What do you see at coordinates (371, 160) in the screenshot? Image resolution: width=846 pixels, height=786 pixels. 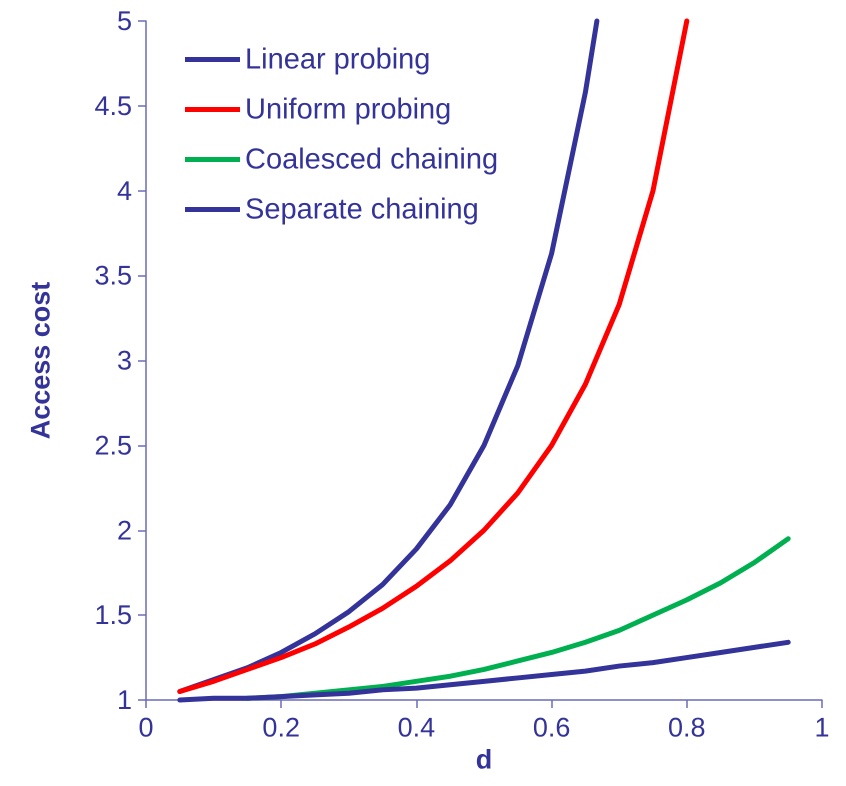 I see `legend-label: Coalesced chaining` at bounding box center [371, 160].